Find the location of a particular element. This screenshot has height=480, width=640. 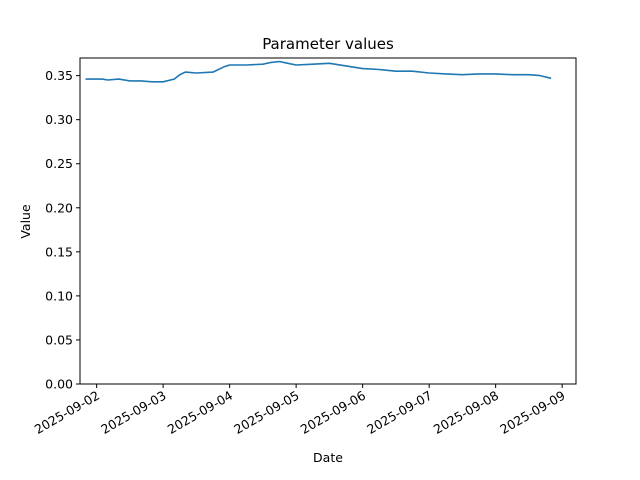

y-tick-label: 0.35 is located at coordinates (59, 75).